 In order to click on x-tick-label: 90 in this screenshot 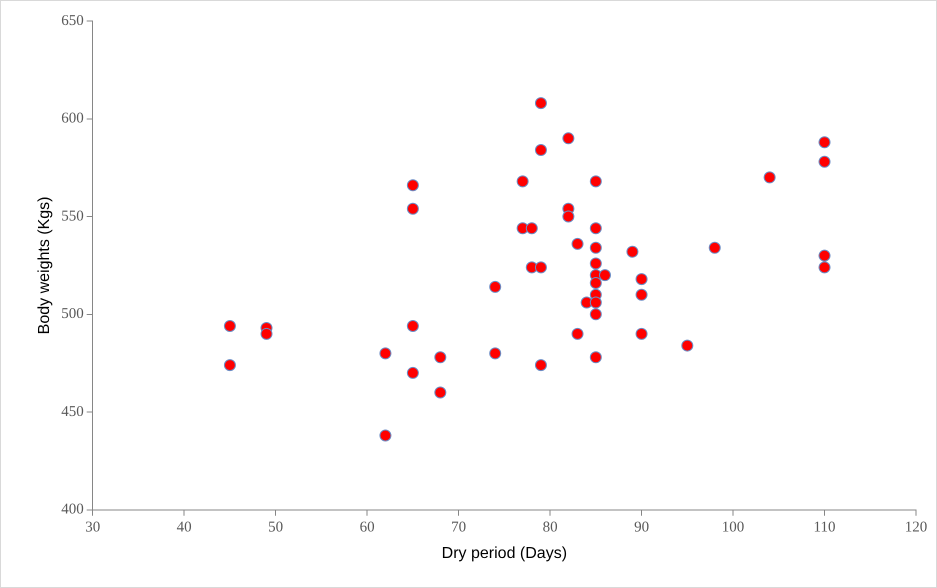, I will do `click(642, 528)`.